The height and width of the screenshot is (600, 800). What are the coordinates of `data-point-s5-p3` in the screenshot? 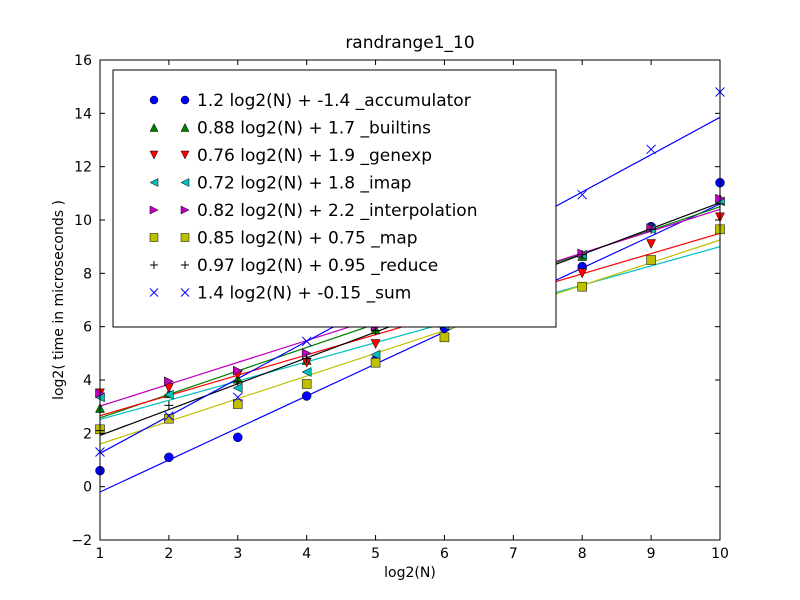 It's located at (306, 384).